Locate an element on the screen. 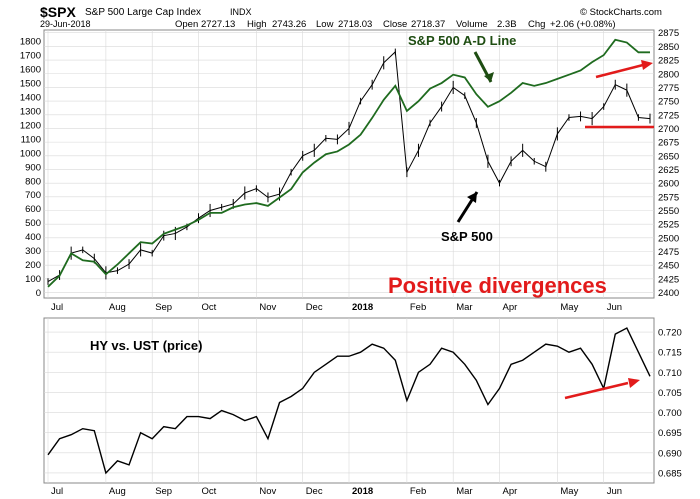 The width and height of the screenshot is (700, 499). left-tick-label: 1800 is located at coordinates (30, 42).